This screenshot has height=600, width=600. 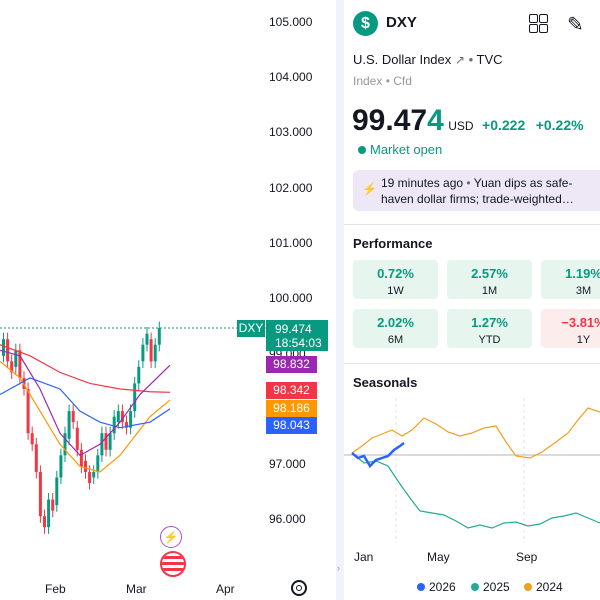 What do you see at coordinates (583, 291) in the screenshot?
I see `perf-period: 3M` at bounding box center [583, 291].